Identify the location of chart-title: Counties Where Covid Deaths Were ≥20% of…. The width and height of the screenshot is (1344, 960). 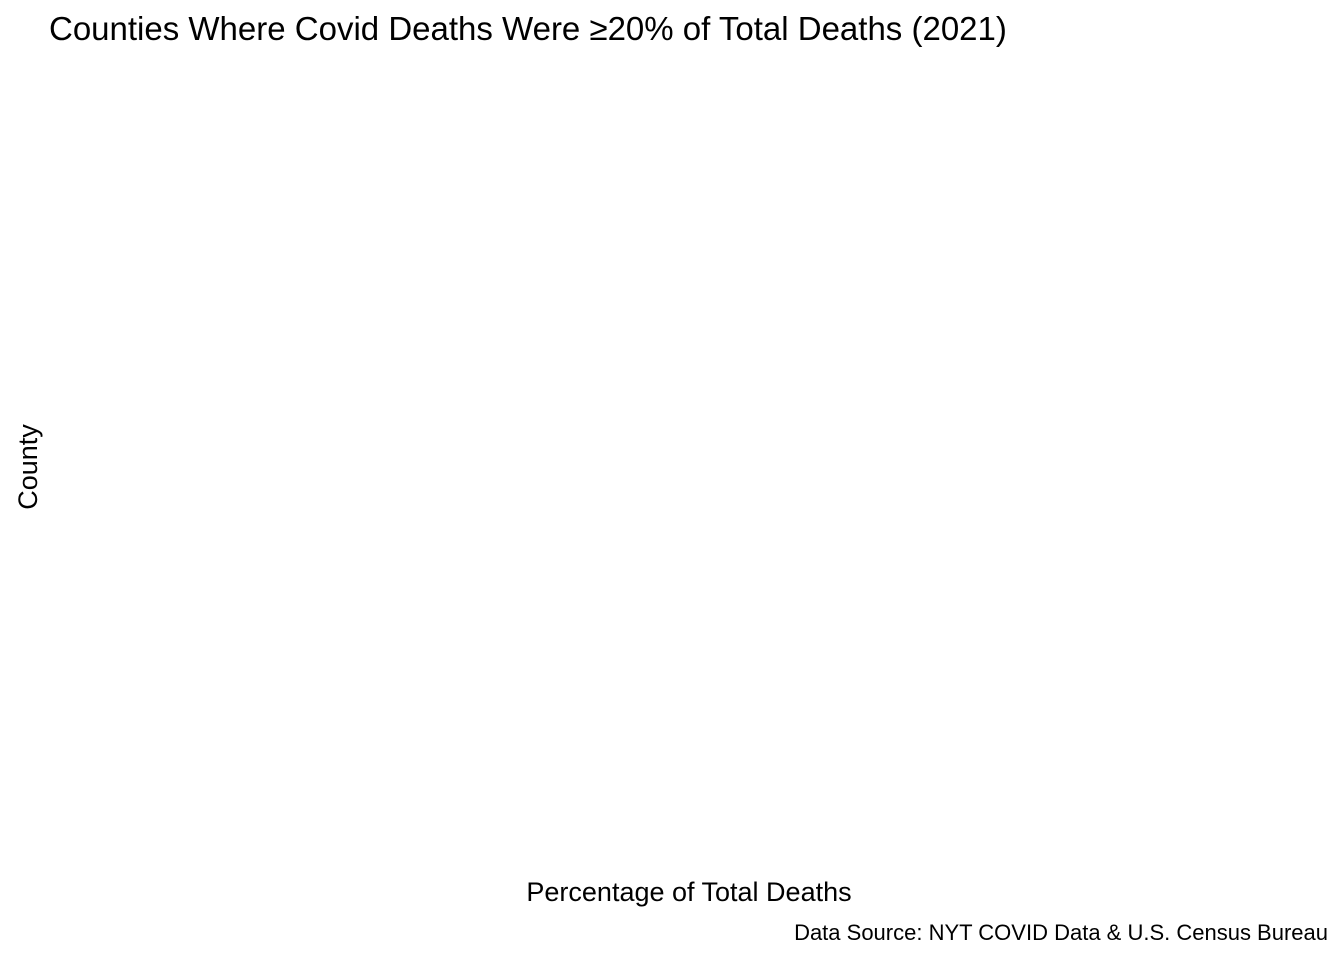
(528, 28).